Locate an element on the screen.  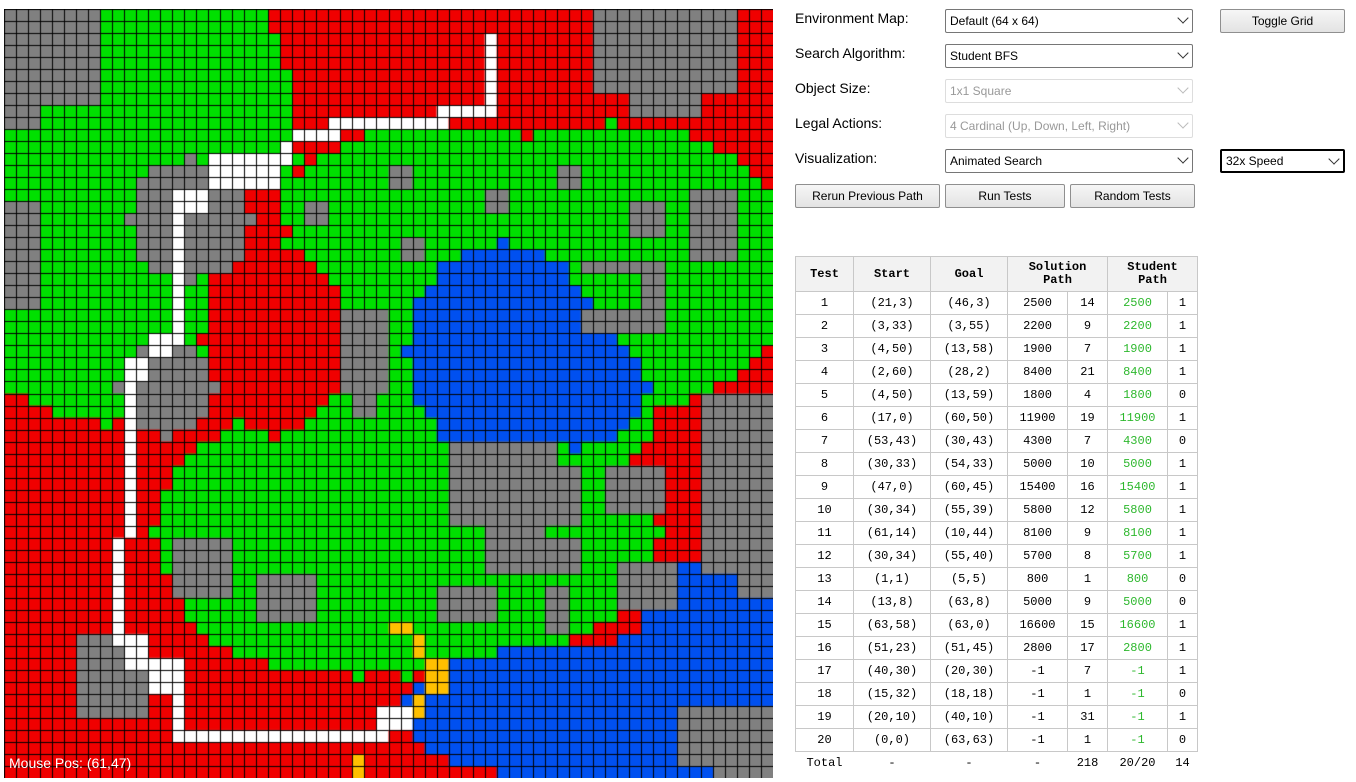
cell-stu-cost: 16600 is located at coordinates (1137, 625).